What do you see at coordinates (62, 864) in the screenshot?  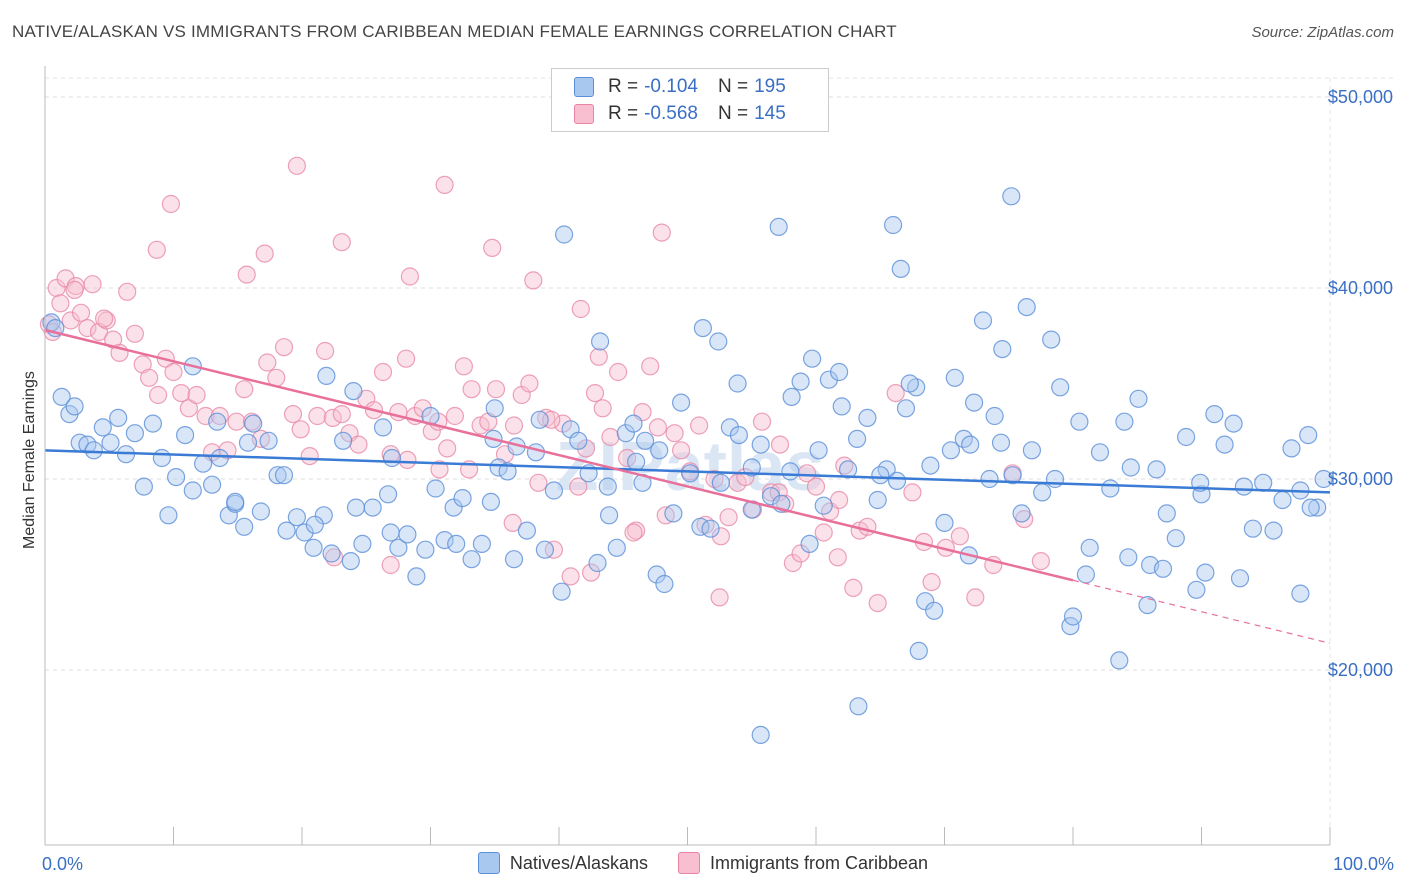 I see `x-tick-label-min: 0.0%` at bounding box center [62, 864].